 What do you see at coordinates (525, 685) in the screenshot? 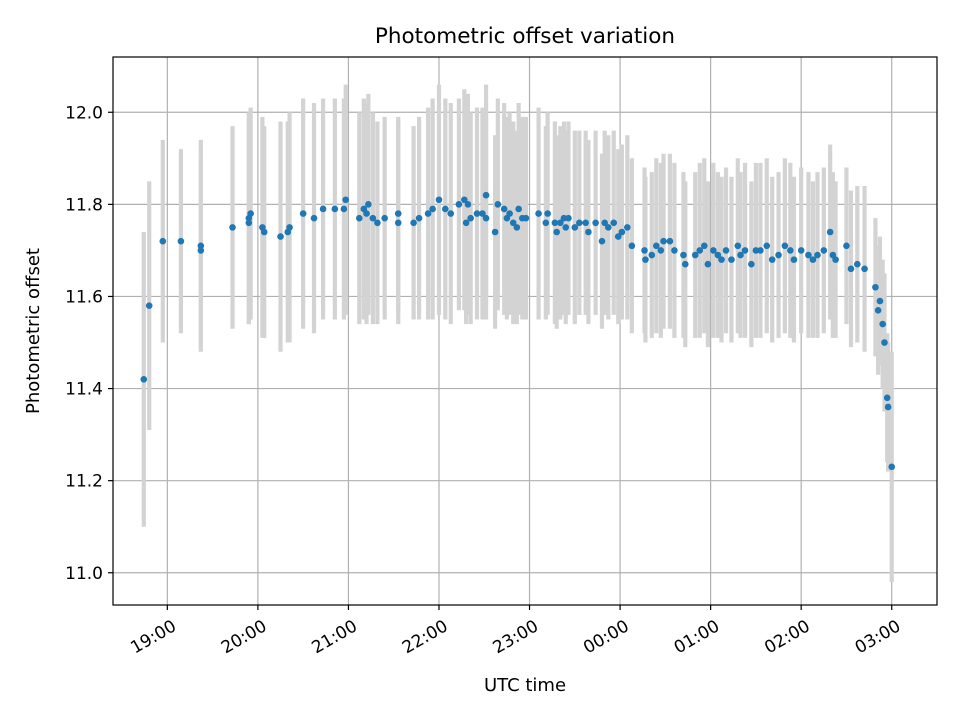
I see `x-axis-label: UTC time` at bounding box center [525, 685].